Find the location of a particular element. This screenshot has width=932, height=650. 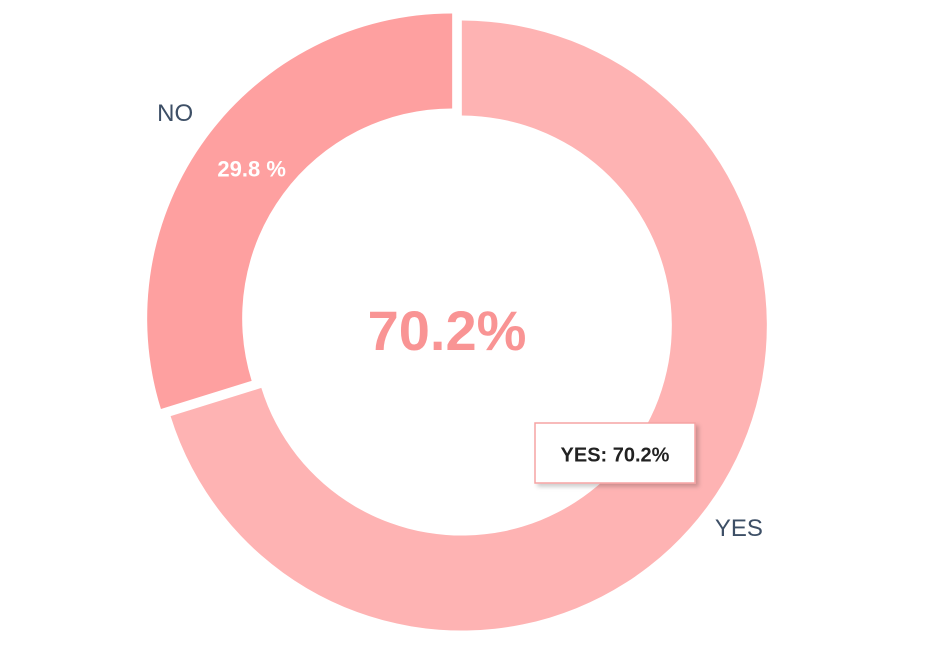

tooltip: YES: 70.2% is located at coordinates (615, 453).